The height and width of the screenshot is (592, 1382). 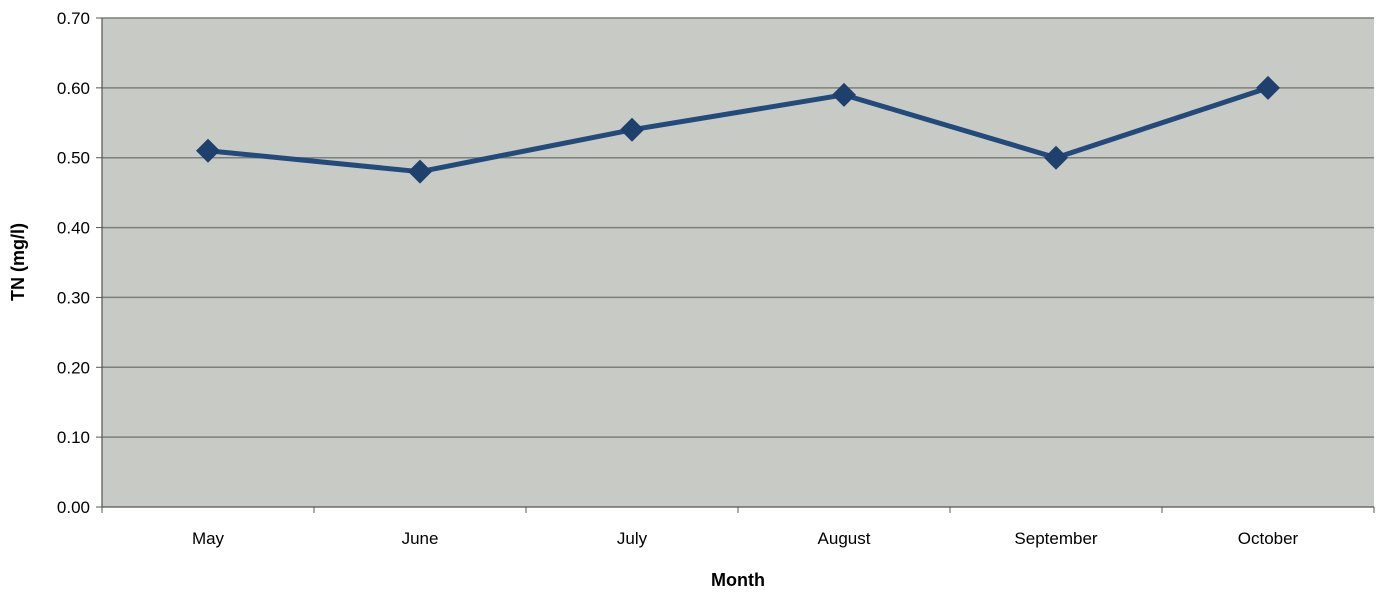 What do you see at coordinates (844, 538) in the screenshot?
I see `x-tick-label: August` at bounding box center [844, 538].